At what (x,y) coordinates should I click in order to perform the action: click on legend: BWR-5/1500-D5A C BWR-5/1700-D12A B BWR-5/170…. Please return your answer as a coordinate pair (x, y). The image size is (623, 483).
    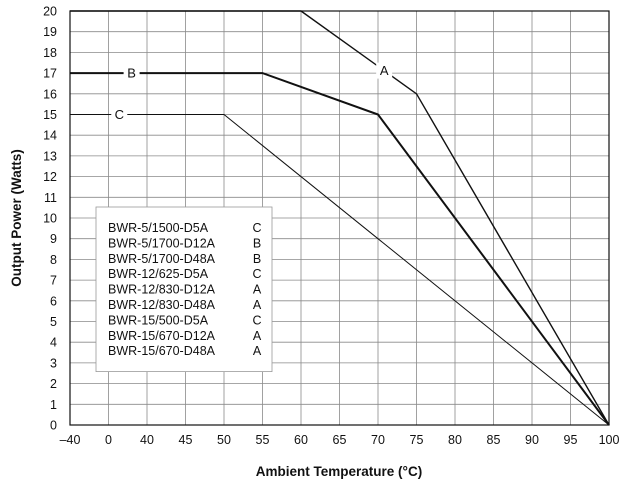
    Looking at the image, I should click on (184, 289).